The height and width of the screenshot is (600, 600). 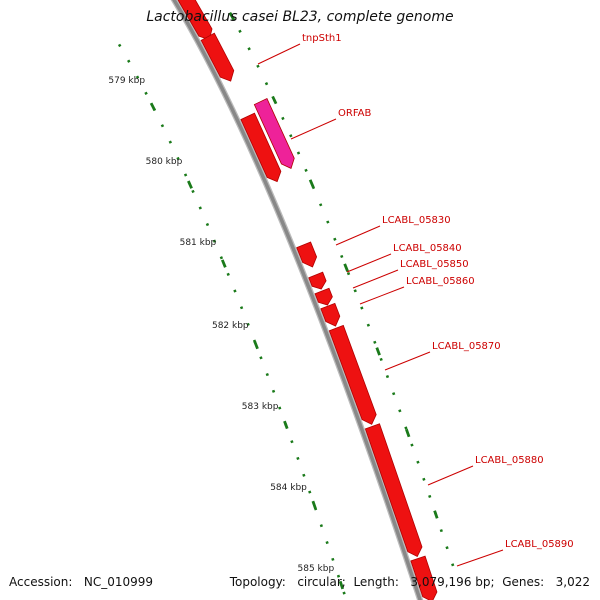 I want to click on length-label: Length:, so click(x=376, y=582).